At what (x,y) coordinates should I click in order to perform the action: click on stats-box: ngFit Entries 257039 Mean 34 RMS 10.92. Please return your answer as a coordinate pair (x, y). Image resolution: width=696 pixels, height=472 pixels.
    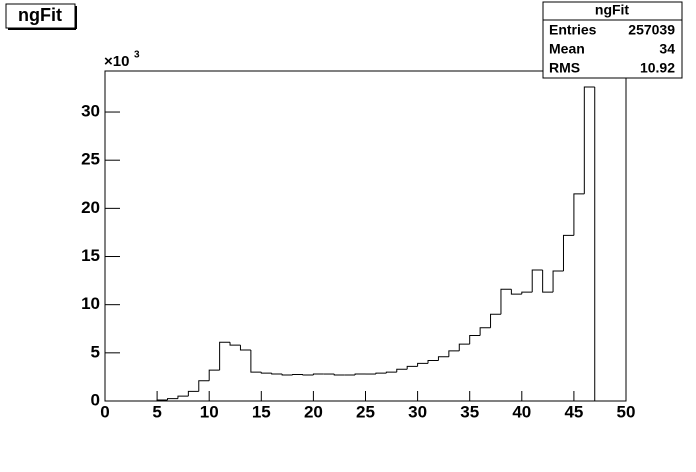
    Looking at the image, I should click on (612, 40).